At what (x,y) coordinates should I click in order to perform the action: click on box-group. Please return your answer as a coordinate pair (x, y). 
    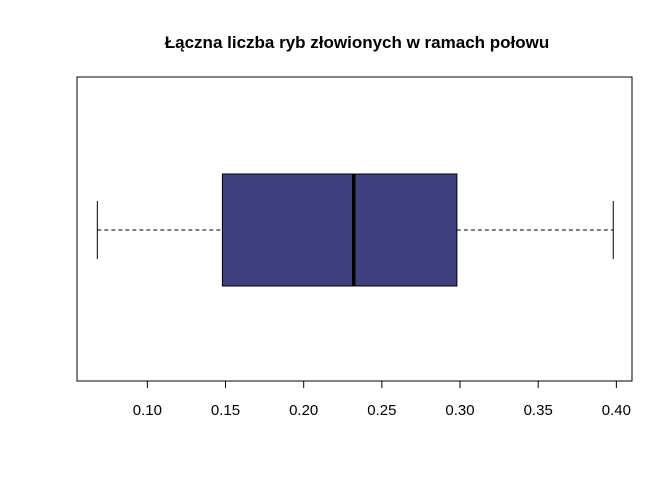
    Looking at the image, I should click on (339, 230).